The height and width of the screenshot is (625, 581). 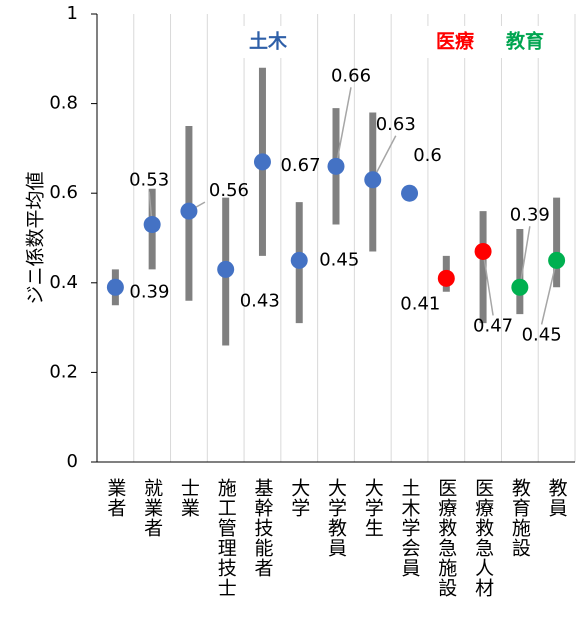 What do you see at coordinates (299, 498) in the screenshot?
I see `x-tick-label: 大学` at bounding box center [299, 498].